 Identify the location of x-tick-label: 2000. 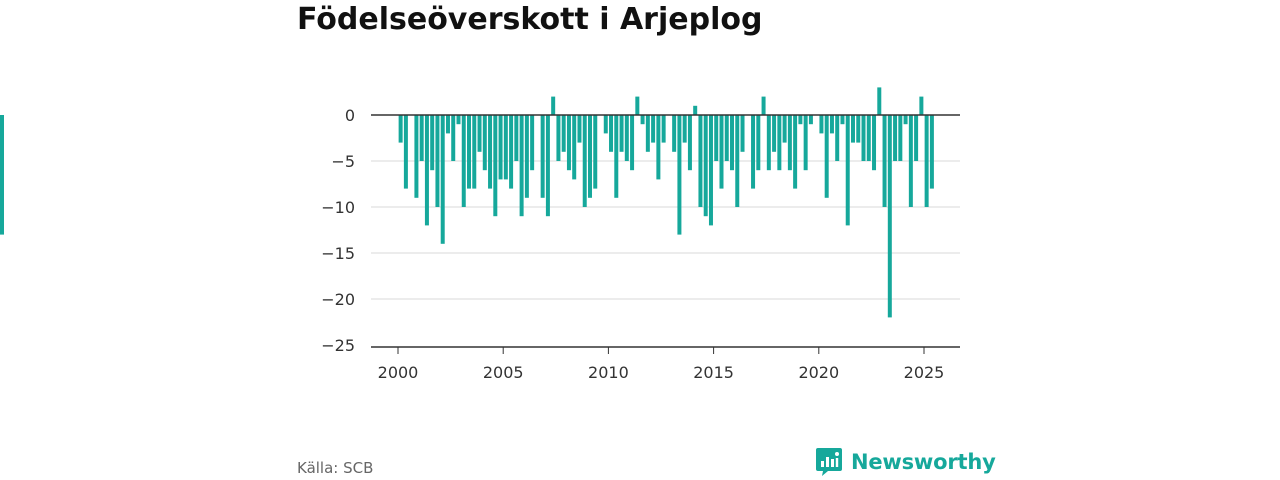
(398, 372).